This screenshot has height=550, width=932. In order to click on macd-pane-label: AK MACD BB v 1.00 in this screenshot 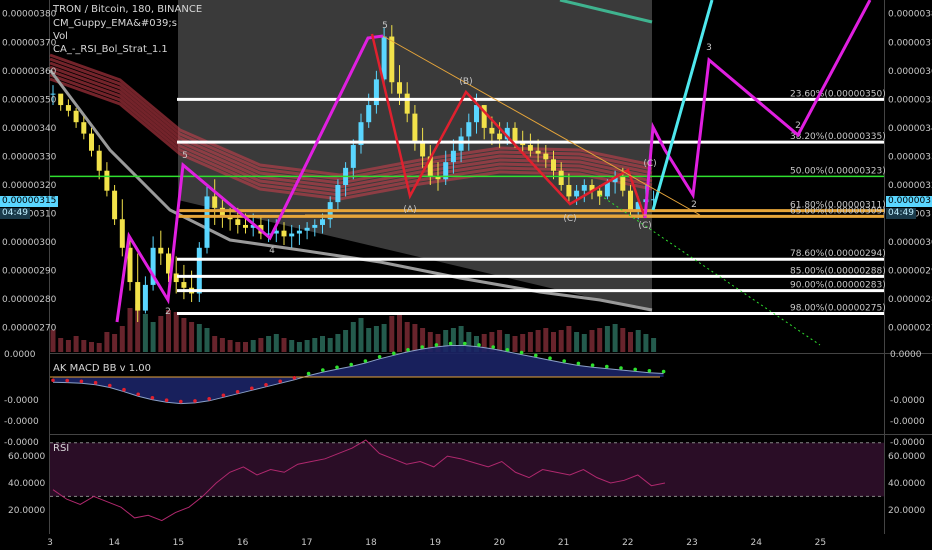, I will do `click(102, 368)`.